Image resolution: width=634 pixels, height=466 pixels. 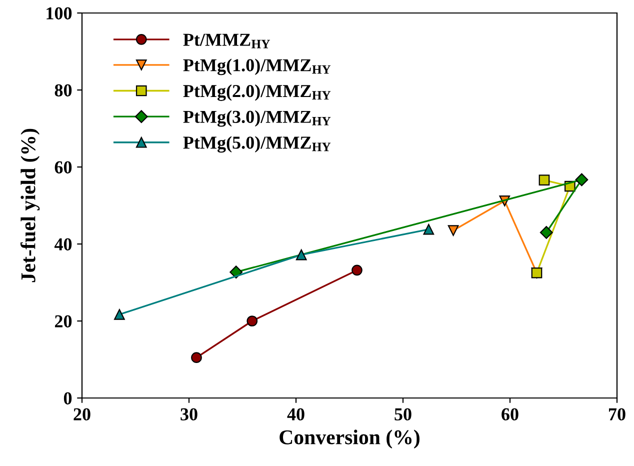 What do you see at coordinates (63, 244) in the screenshot?
I see `y-tick-label: 40` at bounding box center [63, 244].